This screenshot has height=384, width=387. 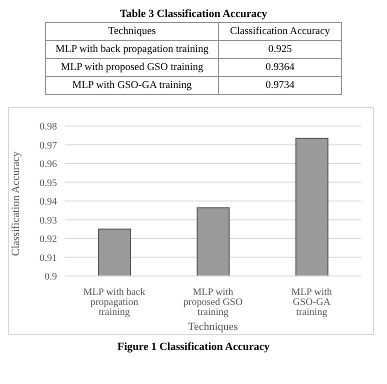 What do you see at coordinates (48, 127) in the screenshot?
I see `y-tick-label: 0.98` at bounding box center [48, 127].